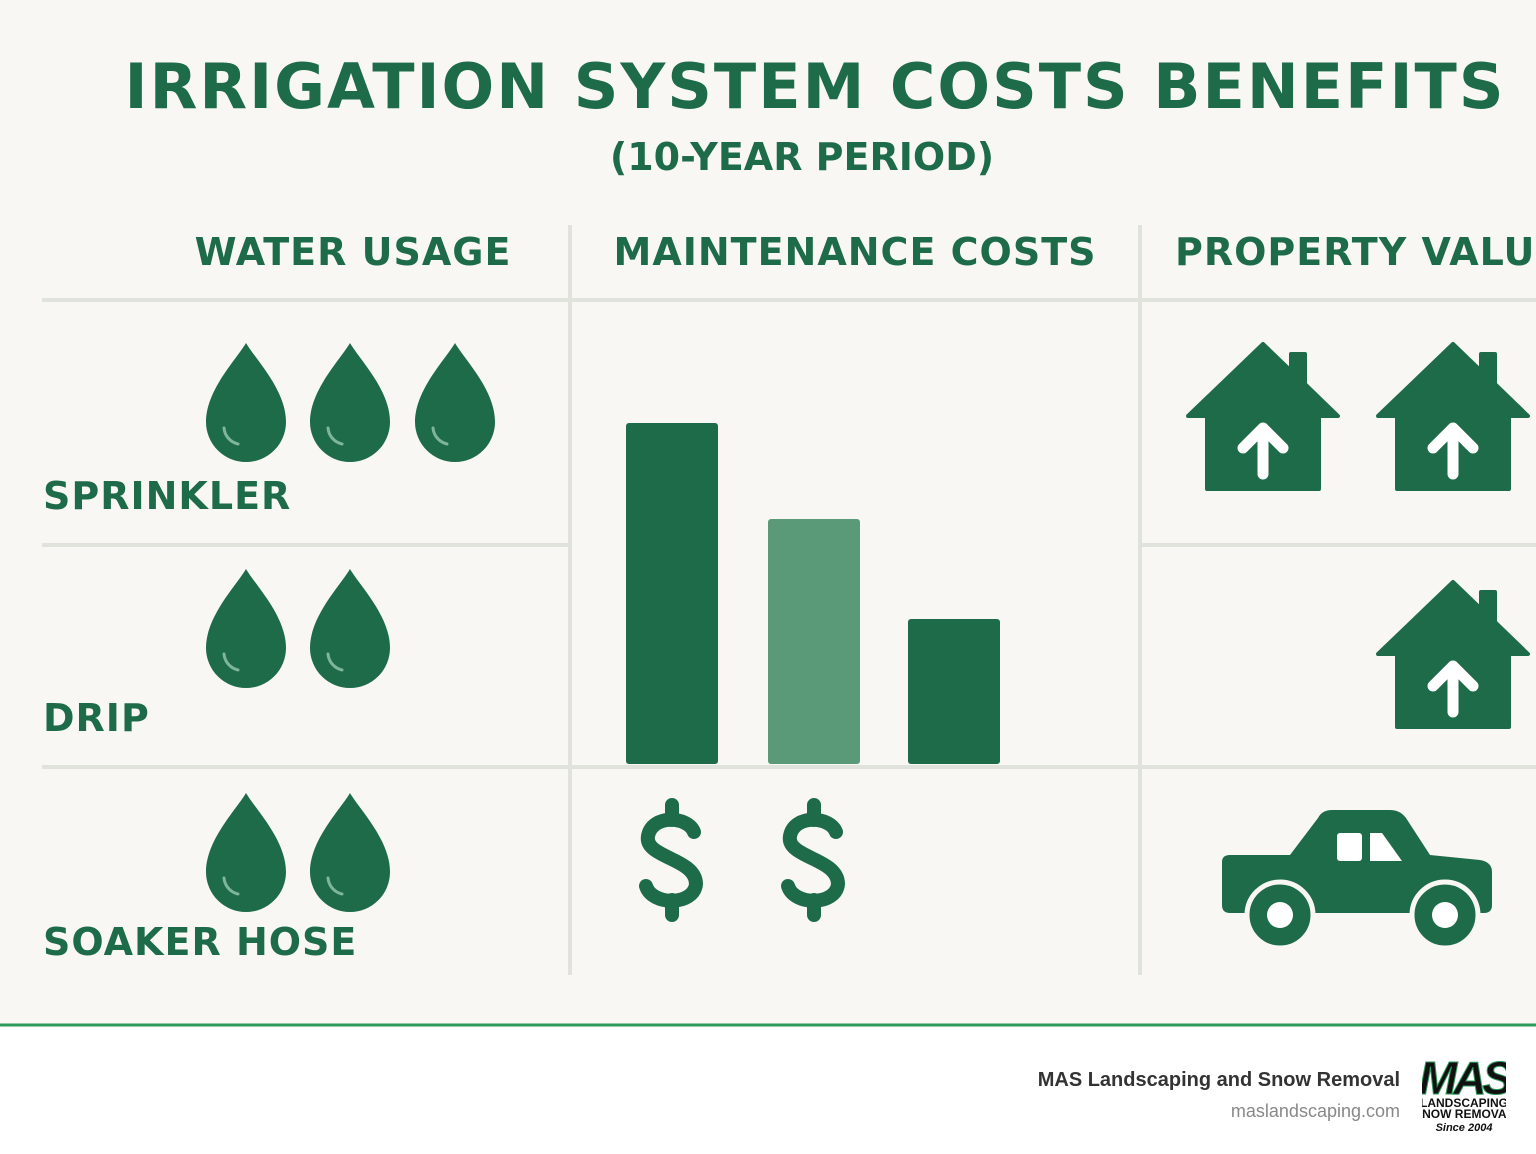  Describe the element at coordinates (1466, 1078) in the screenshot. I see `logo-mark: MAS` at that location.